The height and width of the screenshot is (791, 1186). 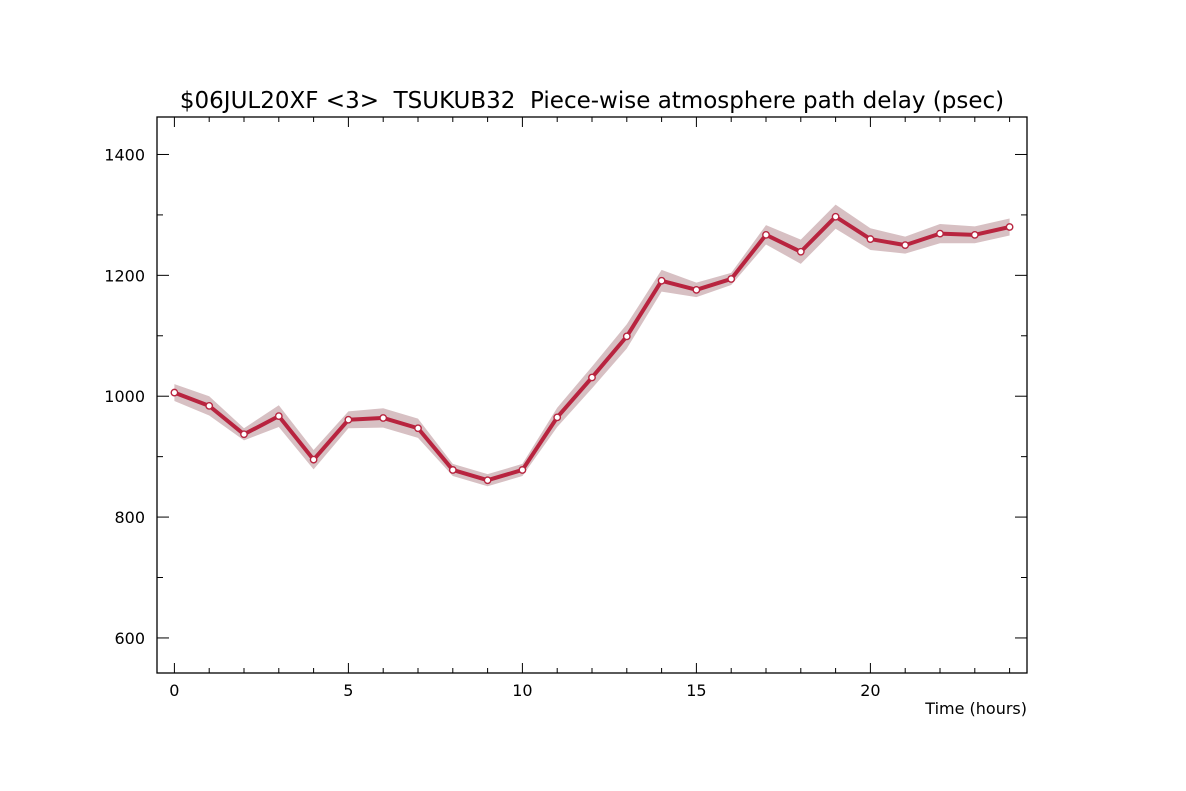 I want to click on y-tick-label: 600, so click(x=129, y=638).